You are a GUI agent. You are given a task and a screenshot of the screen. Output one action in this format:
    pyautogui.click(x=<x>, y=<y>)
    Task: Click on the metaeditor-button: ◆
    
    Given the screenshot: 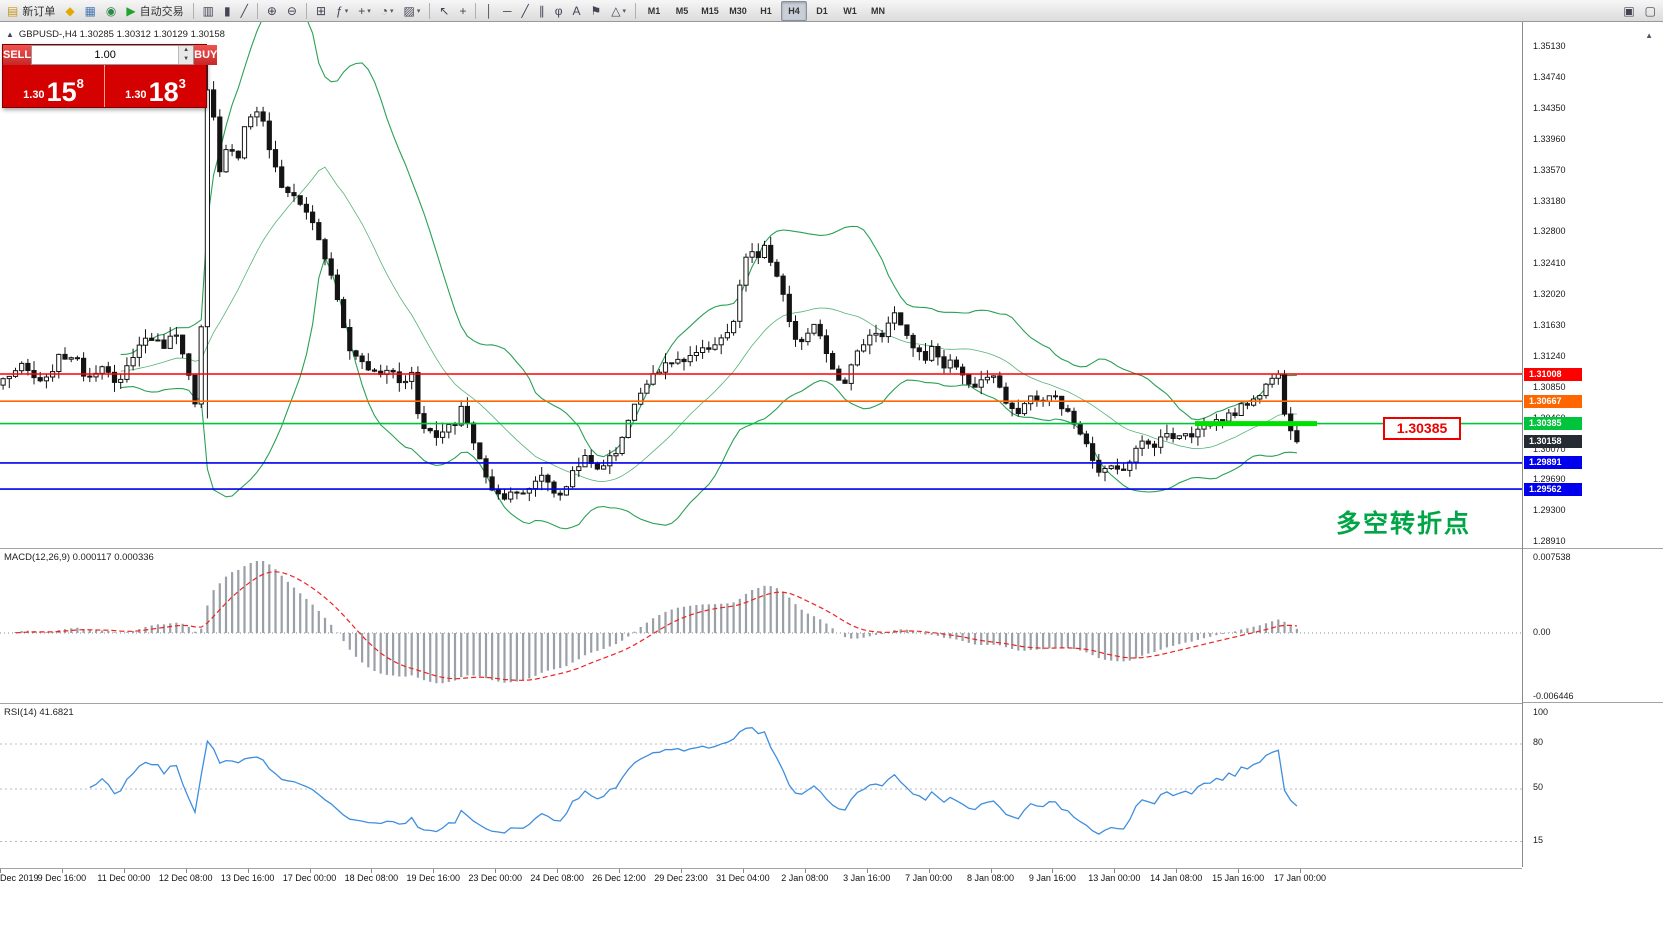 What is the action you would take?
    pyautogui.click(x=69, y=11)
    